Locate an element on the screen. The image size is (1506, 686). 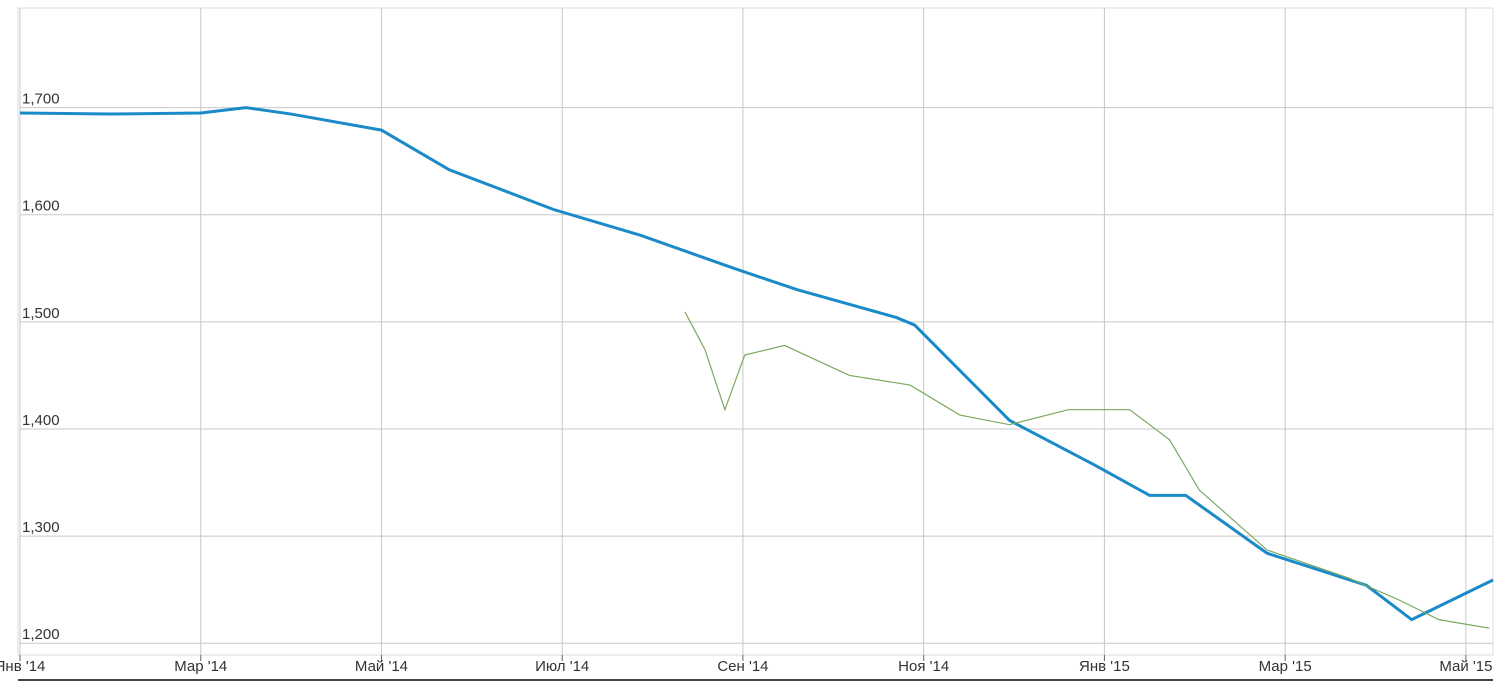
x-tick-label: Май '14 is located at coordinates (381, 666).